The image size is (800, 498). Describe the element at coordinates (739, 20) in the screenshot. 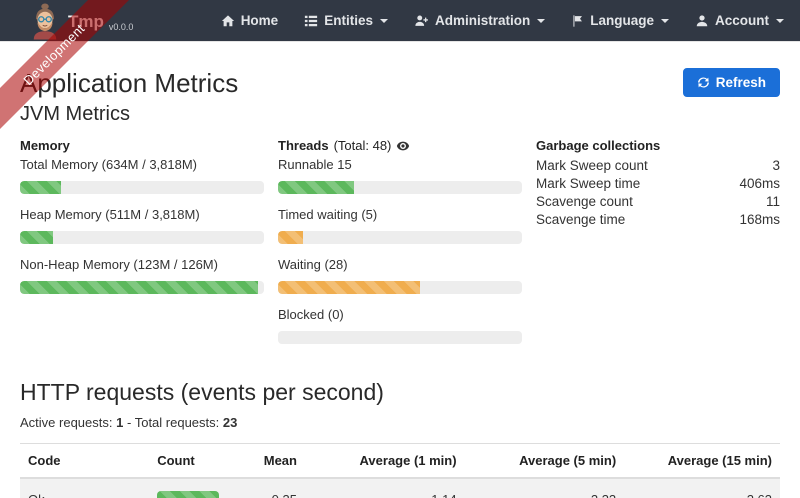

I see `nav-item-account: Account` at that location.